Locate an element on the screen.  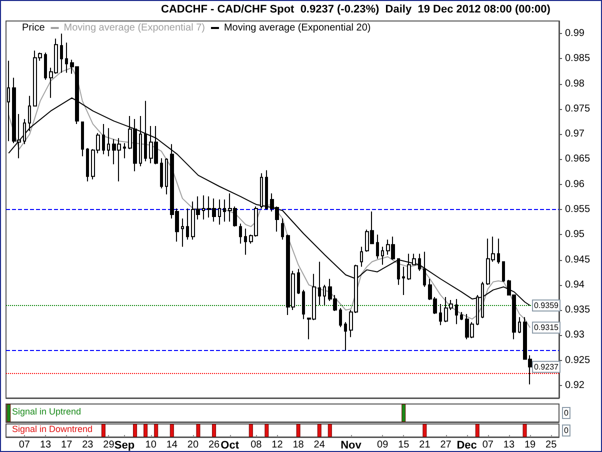
y-tick-label: 0.95 is located at coordinates (575, 234).